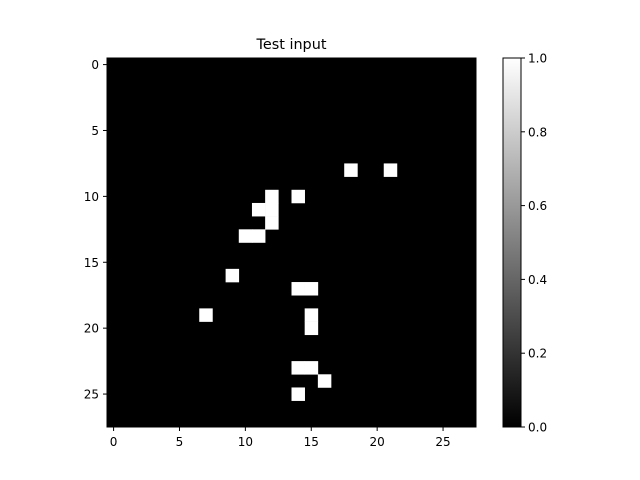 The height and width of the screenshot is (480, 640). Describe the element at coordinates (537, 59) in the screenshot. I see `colorbar-tick-label: 1.0` at that location.